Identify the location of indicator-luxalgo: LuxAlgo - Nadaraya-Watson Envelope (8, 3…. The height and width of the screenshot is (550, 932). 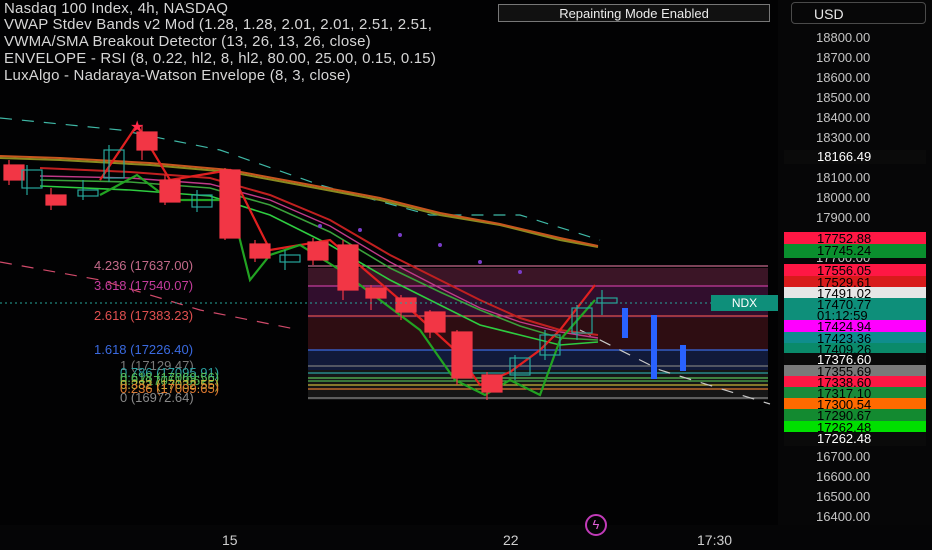
(177, 75).